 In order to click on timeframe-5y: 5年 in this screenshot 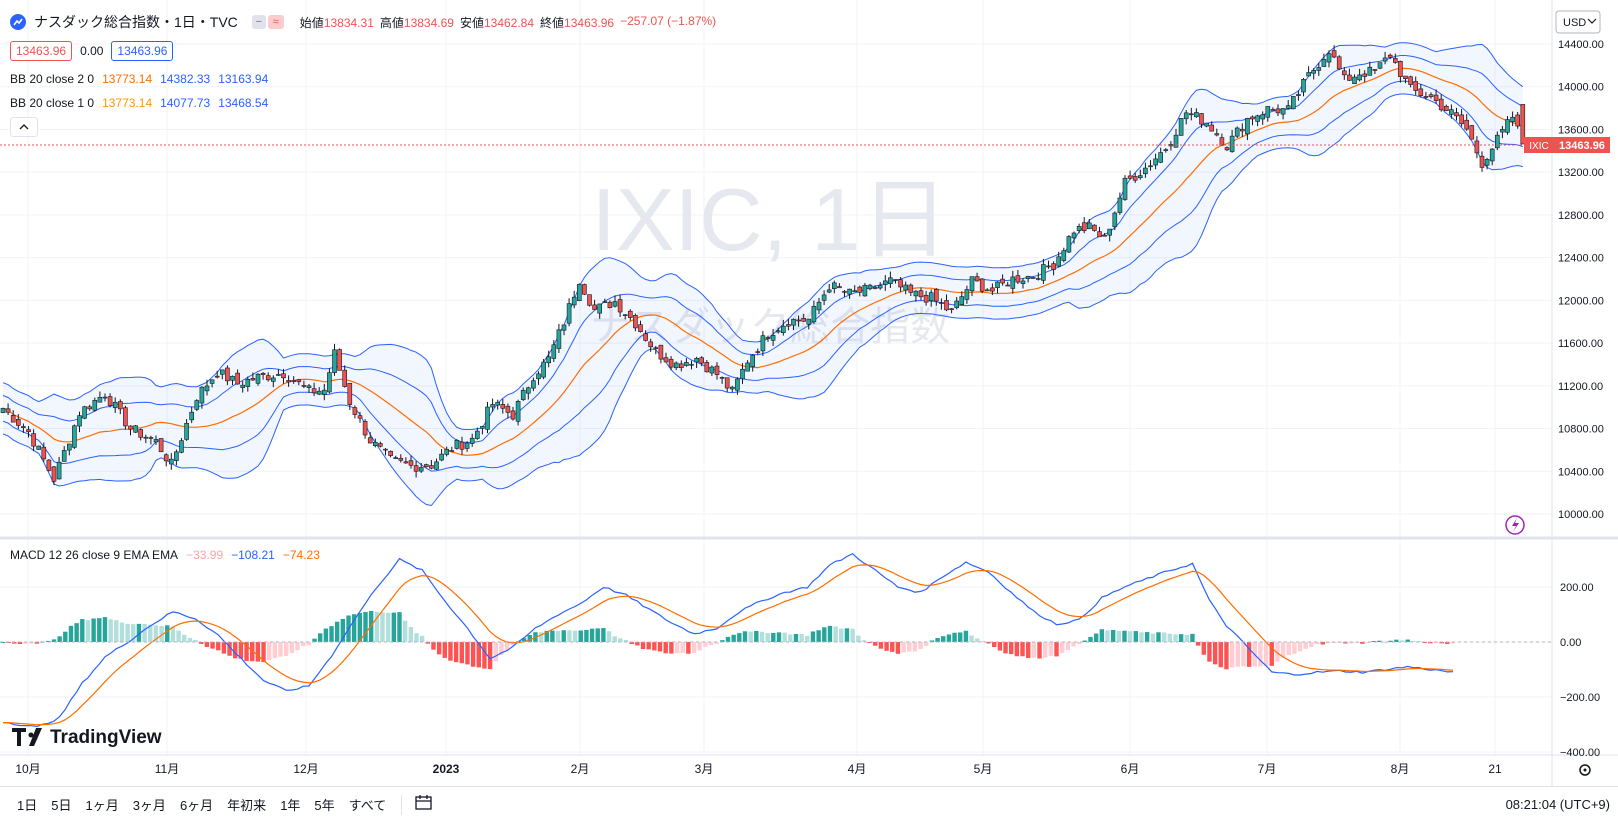, I will do `click(324, 805)`.